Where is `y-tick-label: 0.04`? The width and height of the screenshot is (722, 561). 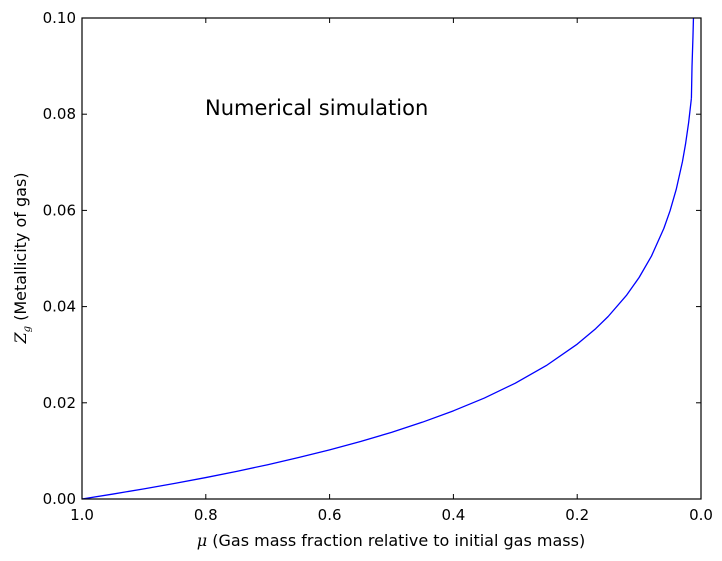 y-tick-label: 0.04 is located at coordinates (59, 307).